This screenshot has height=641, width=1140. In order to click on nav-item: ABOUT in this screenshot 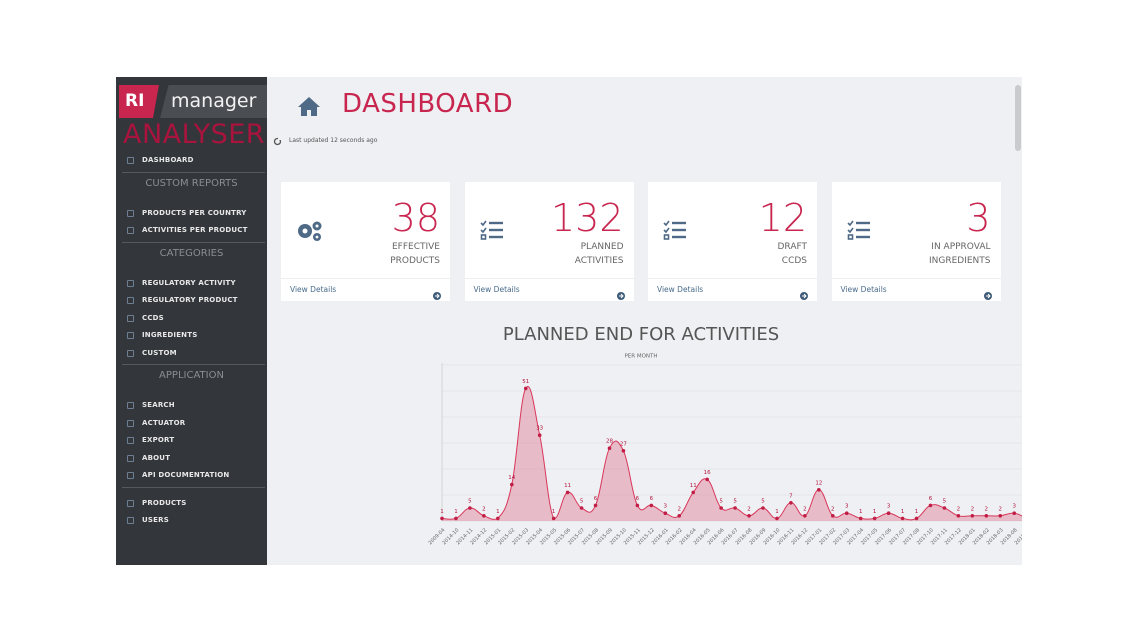, I will do `click(191, 459)`.